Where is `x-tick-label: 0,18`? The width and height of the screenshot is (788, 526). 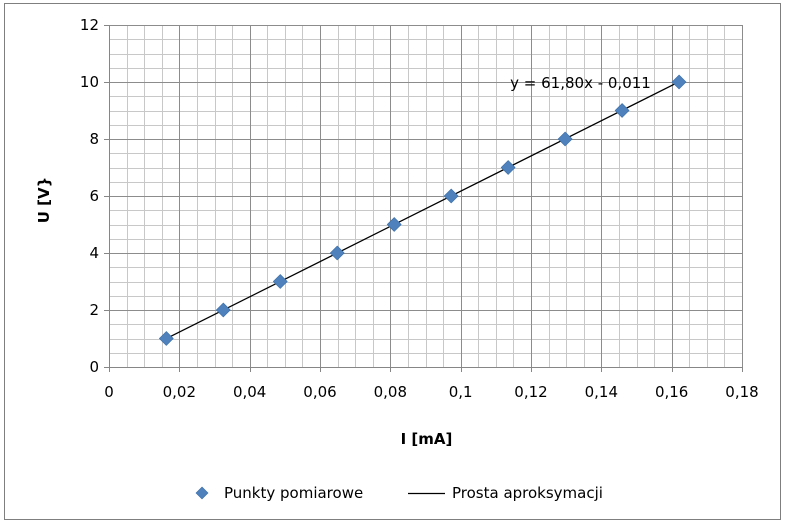
x-tick-label: 0,18 is located at coordinates (741, 392).